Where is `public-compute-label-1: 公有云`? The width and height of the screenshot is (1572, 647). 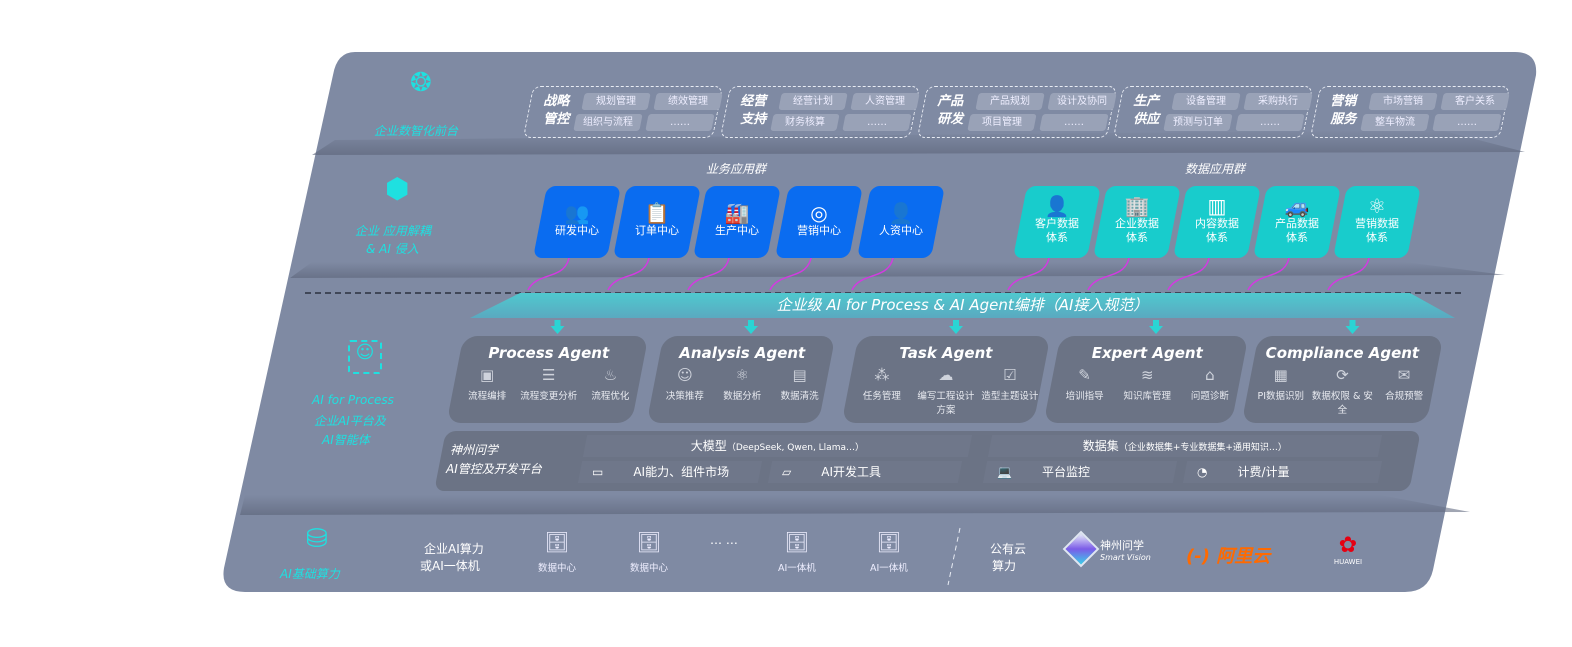 public-compute-label-1: 公有云 is located at coordinates (1008, 549).